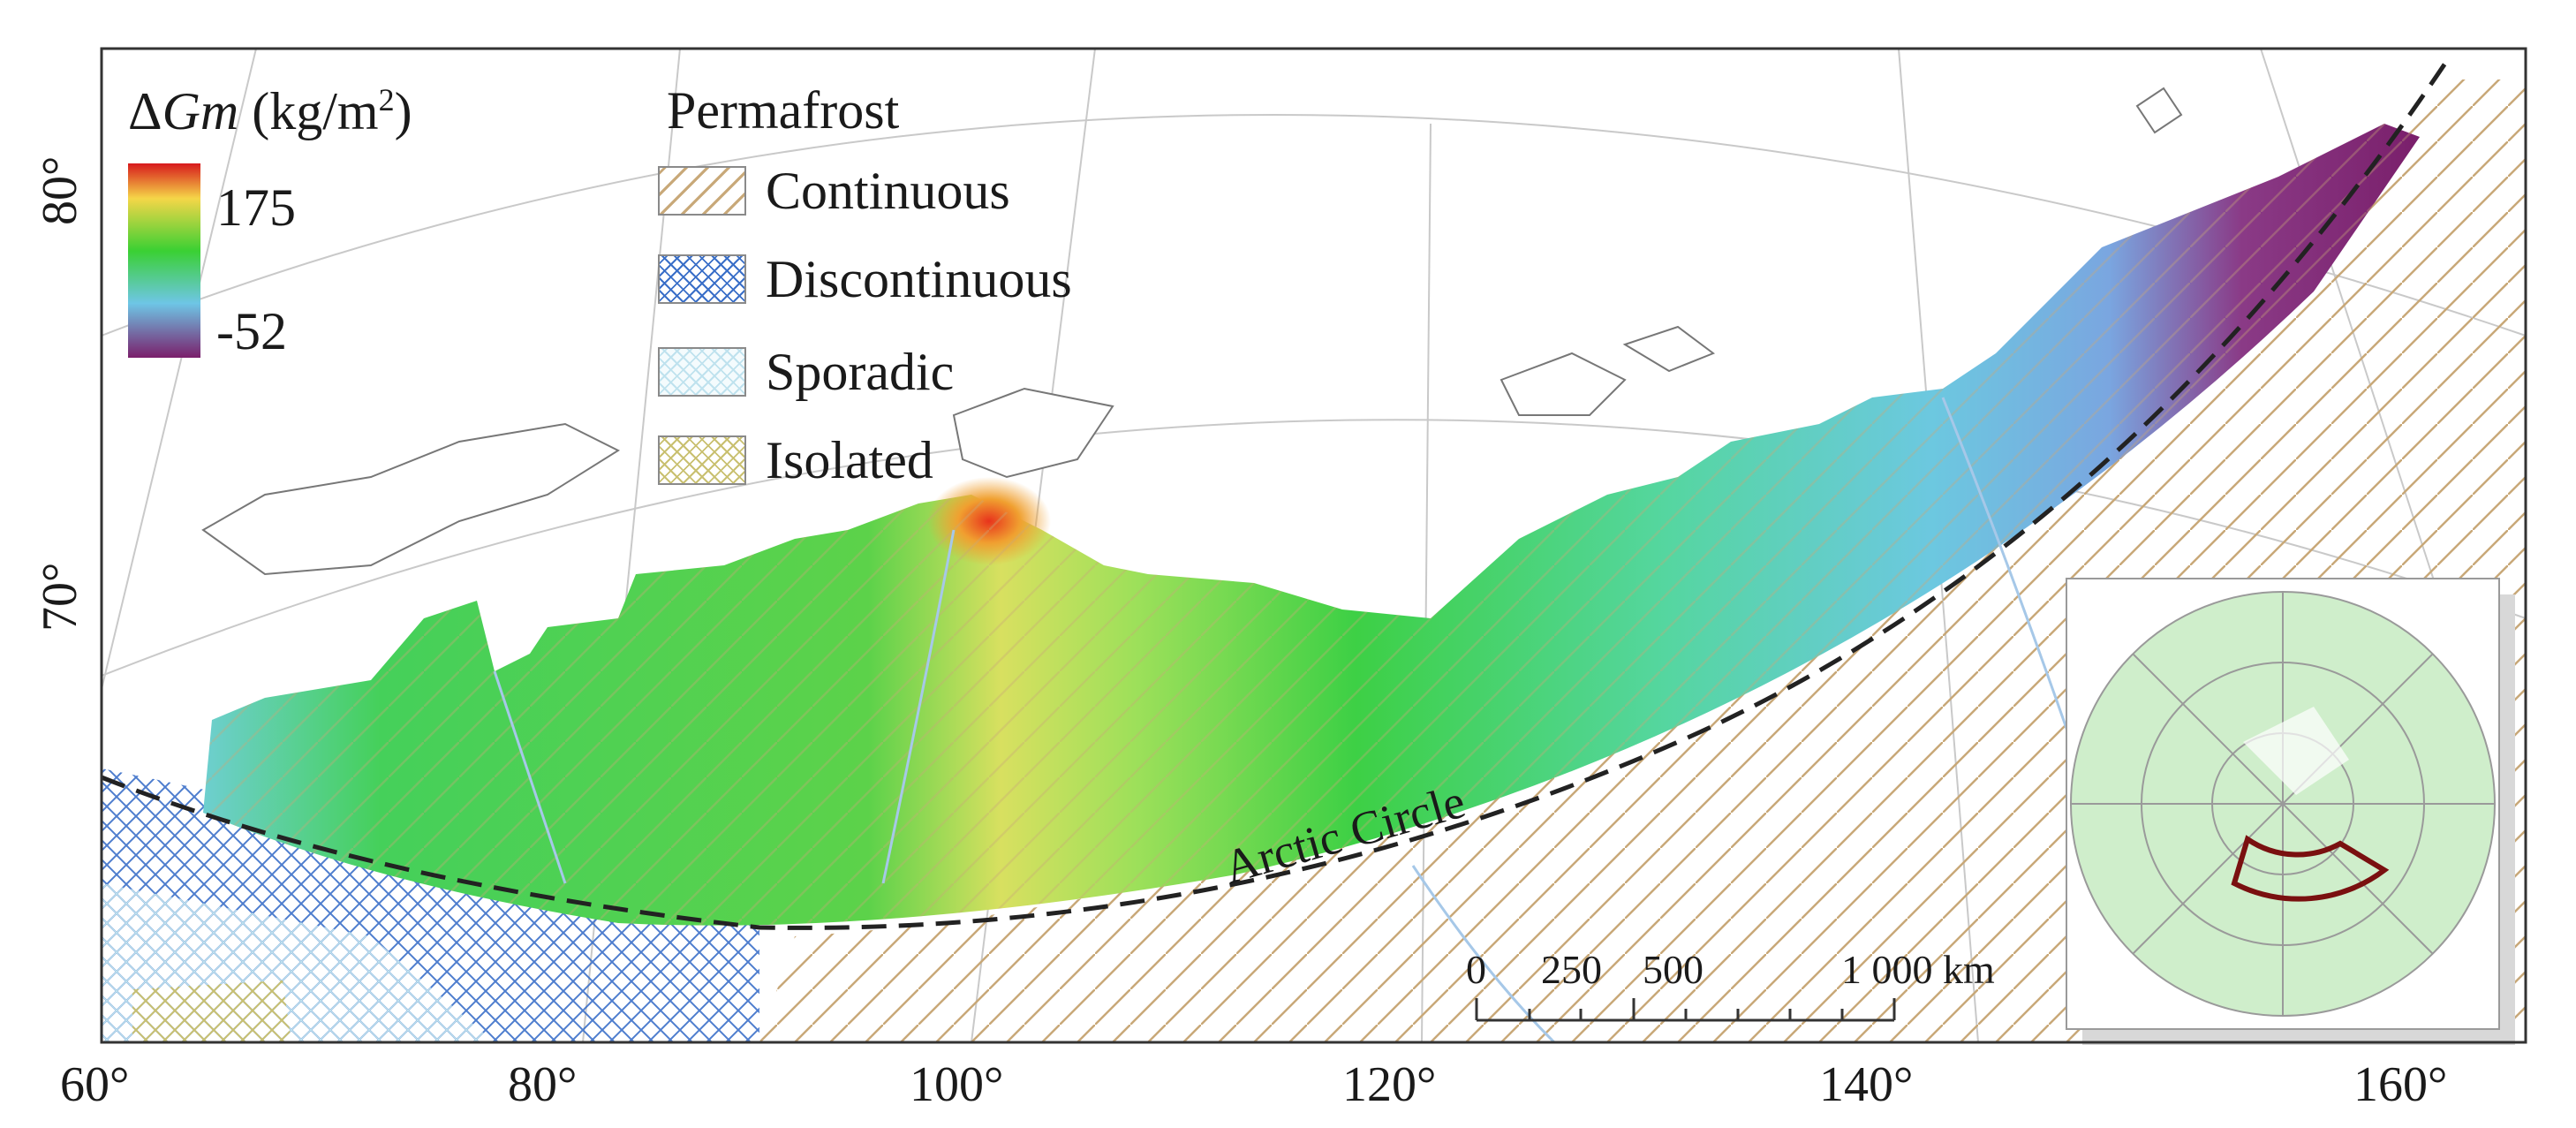 The image size is (2576, 1128). What do you see at coordinates (1572, 969) in the screenshot?
I see `scale-label-250: 250` at bounding box center [1572, 969].